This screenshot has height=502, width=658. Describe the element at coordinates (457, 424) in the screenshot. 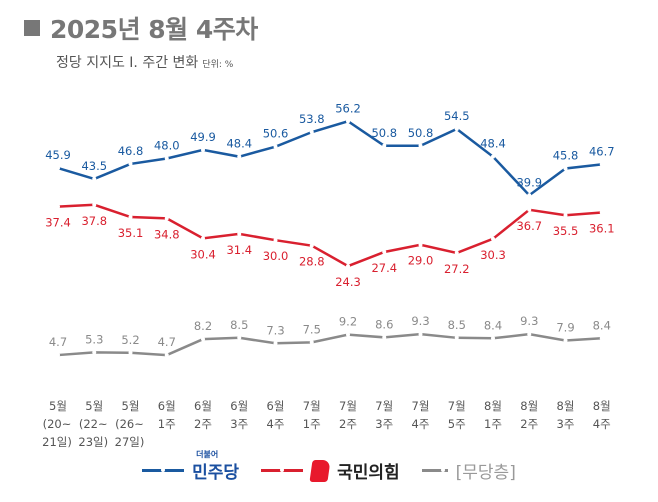

I see `x-tick-label: 5주` at that location.